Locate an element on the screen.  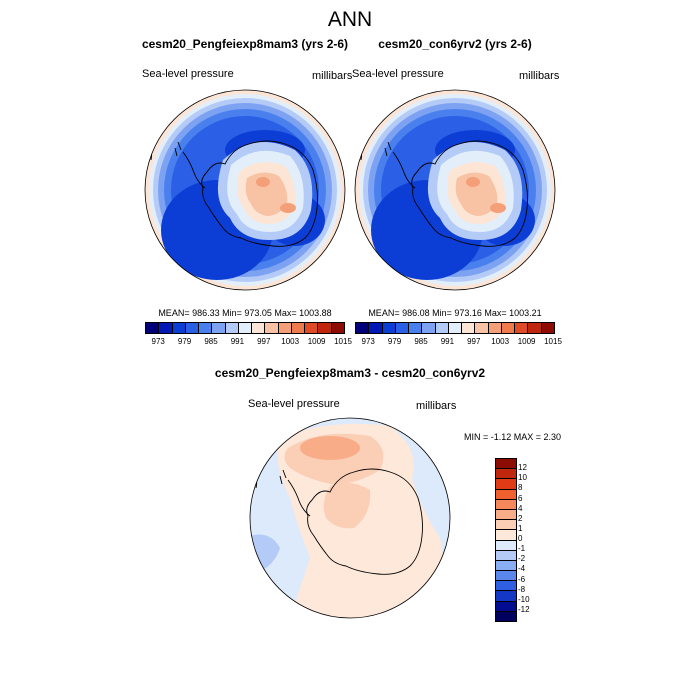
diff-colorbar-labels: 12 10 8 6 4 2 1 0 -1 -2 -4 -6 -8 -10 -12 is located at coordinates (533, 540).